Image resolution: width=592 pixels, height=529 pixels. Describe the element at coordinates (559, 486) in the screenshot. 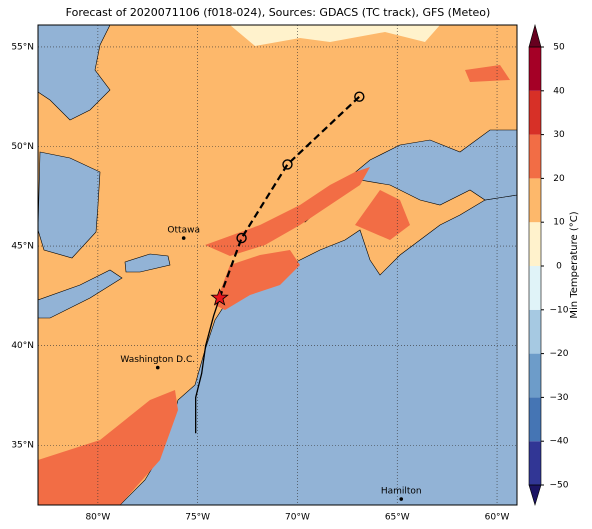

I see `colorbar-tick-label: −50` at that location.